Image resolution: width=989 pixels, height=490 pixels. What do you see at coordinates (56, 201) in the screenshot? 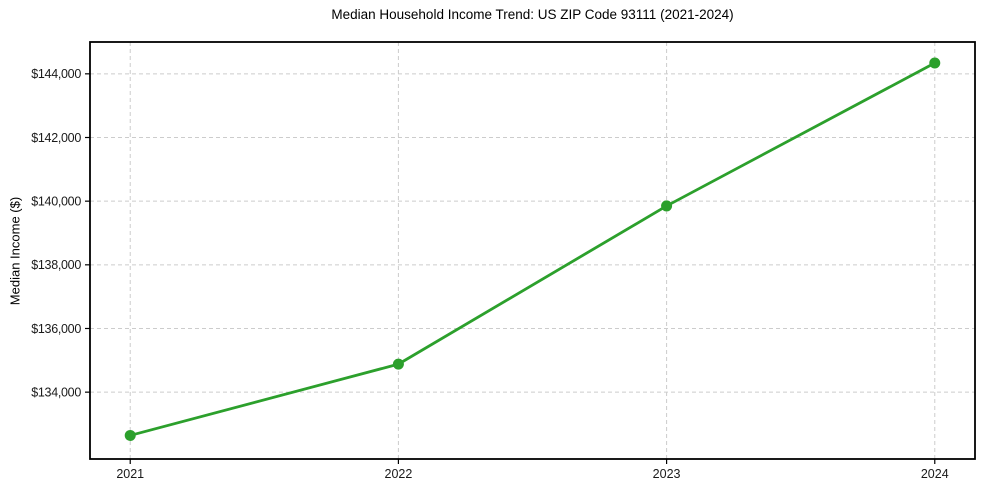
I see `y-tick-label: $140,000` at bounding box center [56, 201].